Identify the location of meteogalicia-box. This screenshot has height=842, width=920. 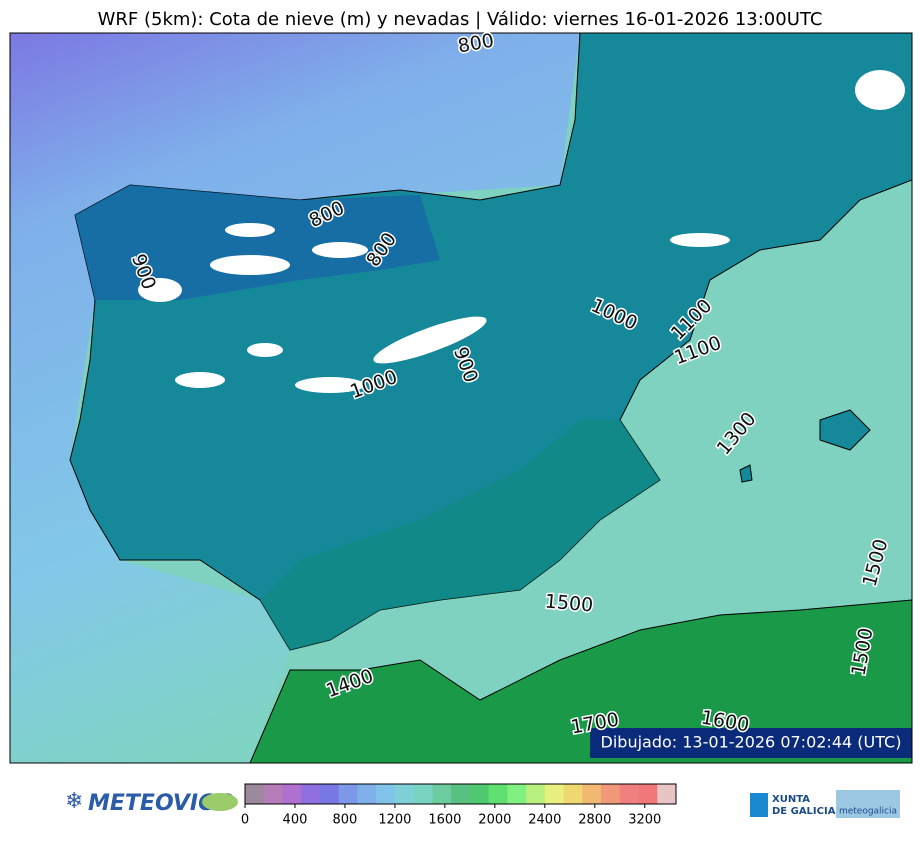
(868, 804).